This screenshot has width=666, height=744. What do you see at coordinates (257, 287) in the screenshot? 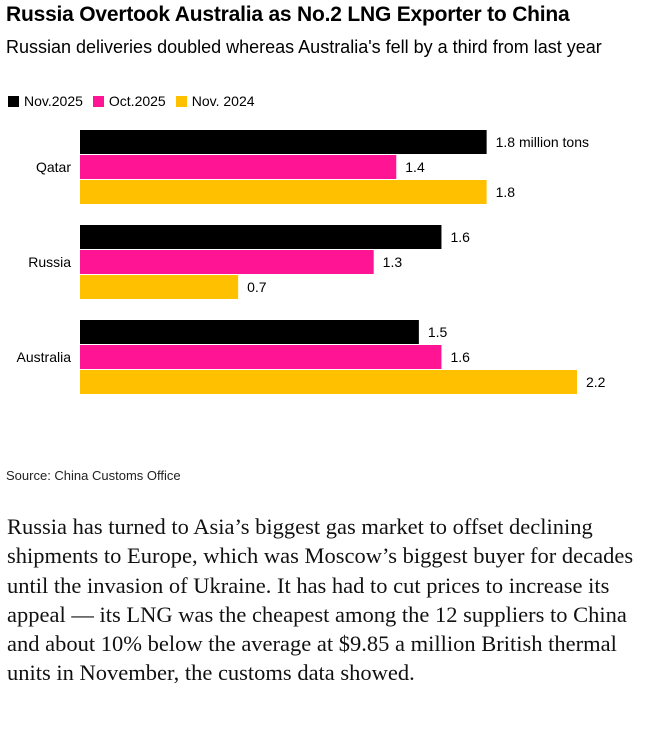
I see `bar-value-label: 0.7` at bounding box center [257, 287].